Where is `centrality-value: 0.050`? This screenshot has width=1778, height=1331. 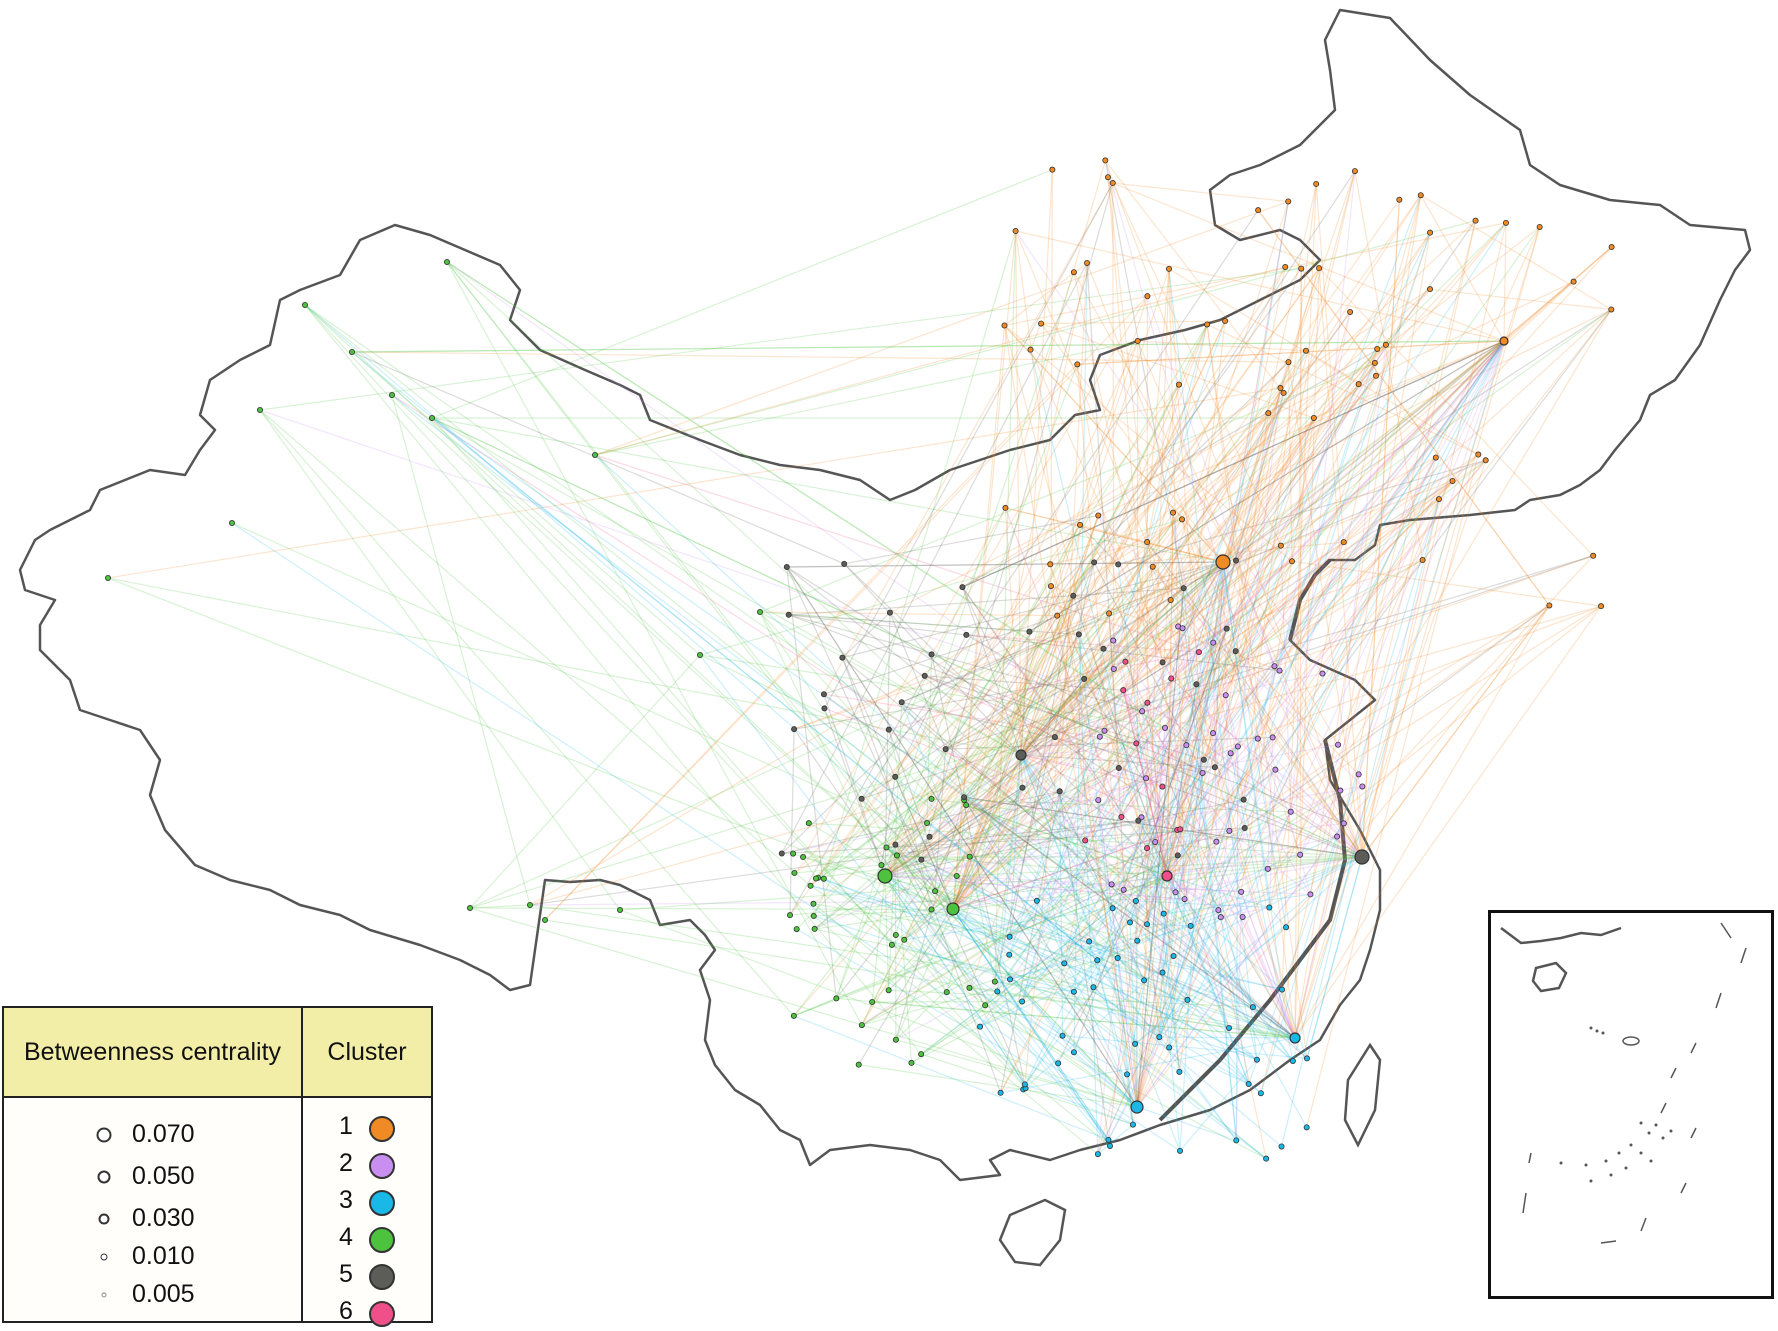 centrality-value: 0.050 is located at coordinates (163, 1176).